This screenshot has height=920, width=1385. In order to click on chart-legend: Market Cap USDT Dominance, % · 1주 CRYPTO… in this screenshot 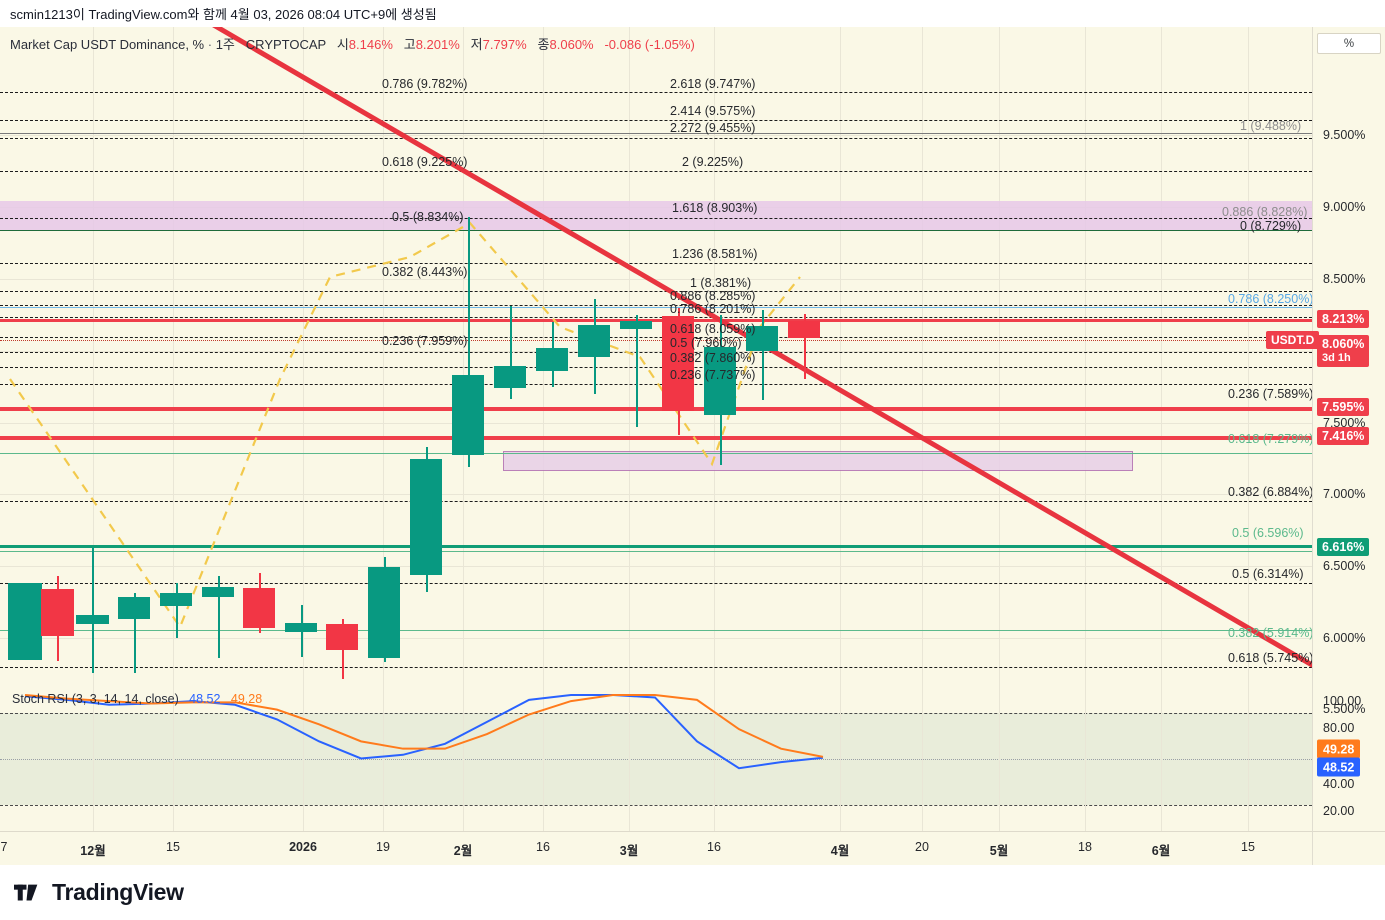, I will do `click(352, 43)`.